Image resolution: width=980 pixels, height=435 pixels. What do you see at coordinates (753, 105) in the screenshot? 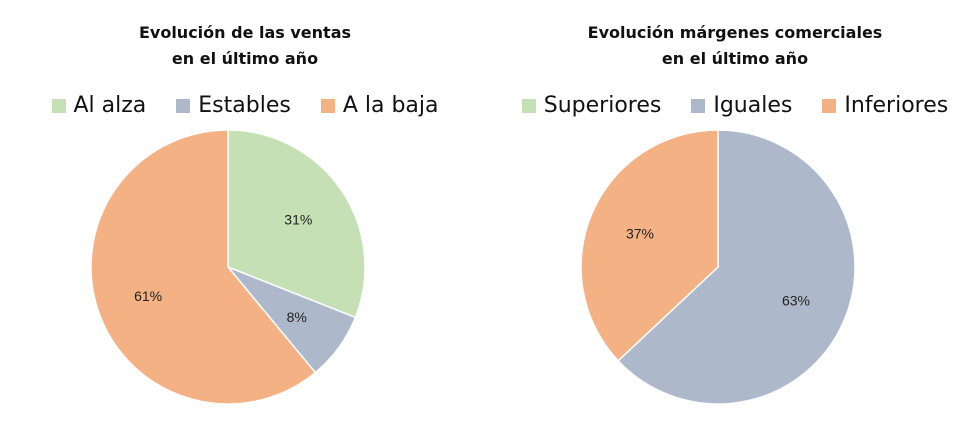
I see `legend-label: Iguales` at bounding box center [753, 105].